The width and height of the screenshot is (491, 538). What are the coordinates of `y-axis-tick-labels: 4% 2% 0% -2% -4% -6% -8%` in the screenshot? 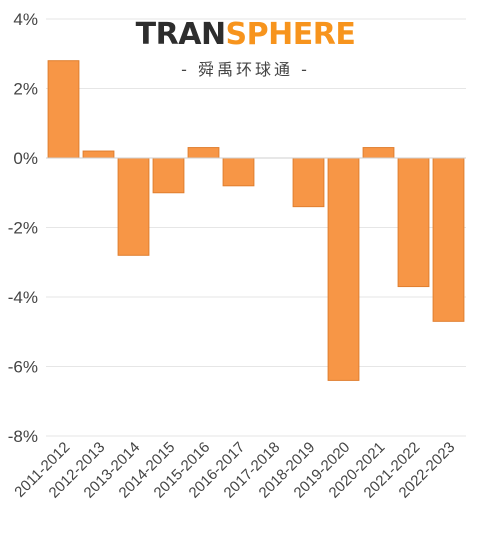 It's located at (23, 228).